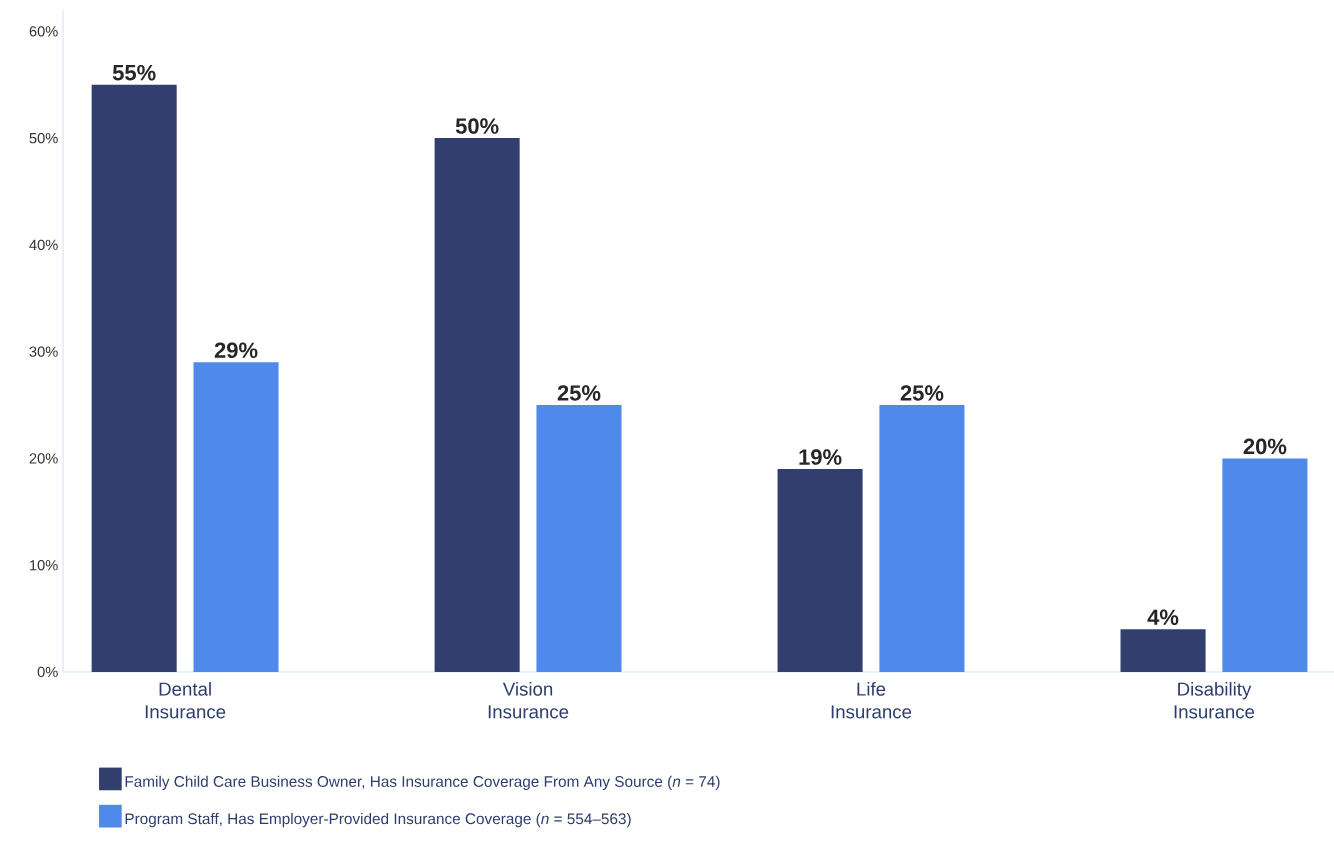 This screenshot has width=1334, height=841. Describe the element at coordinates (47, 672) in the screenshot. I see `y-tick-label: 0%` at that location.